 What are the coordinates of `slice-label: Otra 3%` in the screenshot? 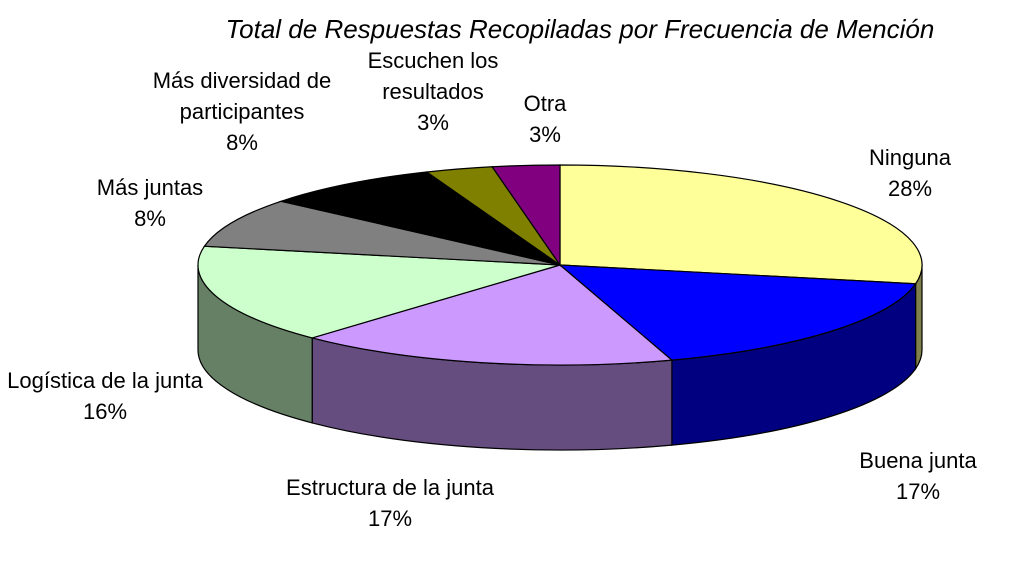 It's located at (545, 119).